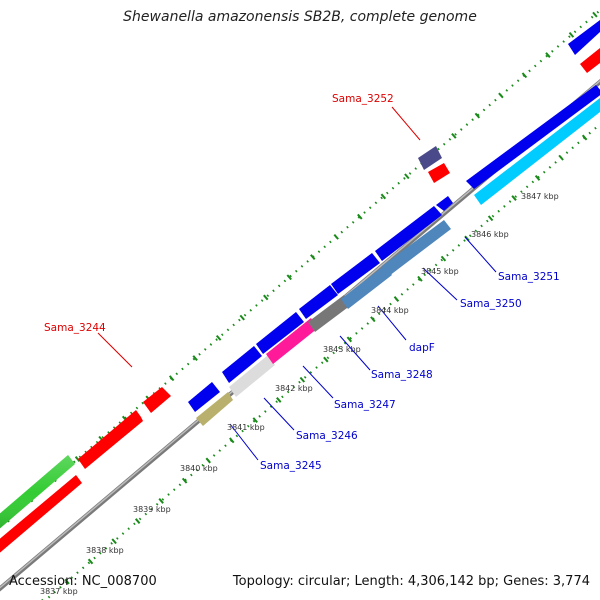 The image size is (600, 600). I want to click on gene-steel-dapf, so click(366, 287).